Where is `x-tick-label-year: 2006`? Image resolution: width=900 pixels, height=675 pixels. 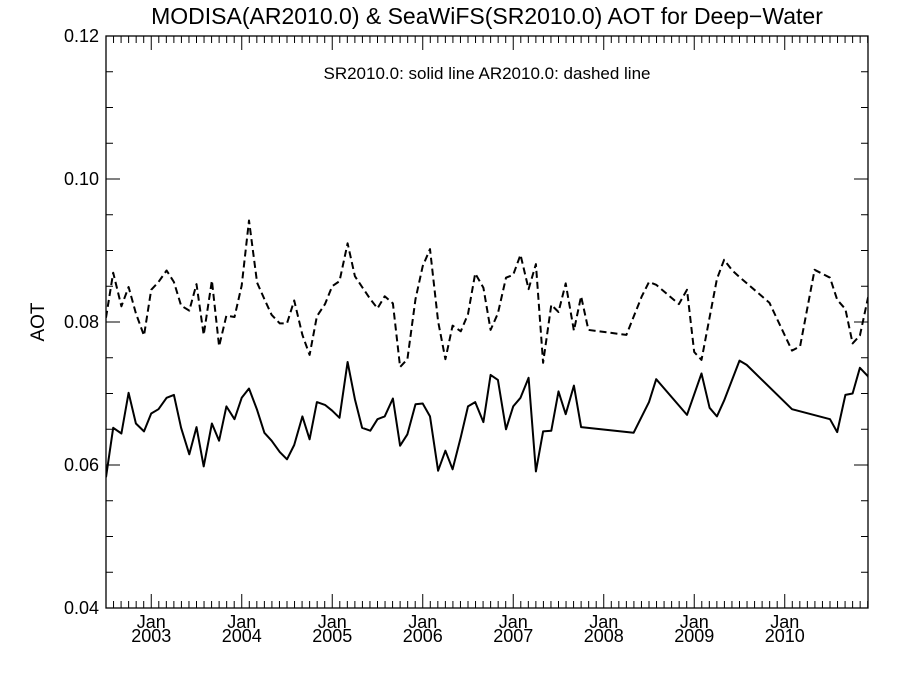
x-tick-label-year: 2006 is located at coordinates (423, 636).